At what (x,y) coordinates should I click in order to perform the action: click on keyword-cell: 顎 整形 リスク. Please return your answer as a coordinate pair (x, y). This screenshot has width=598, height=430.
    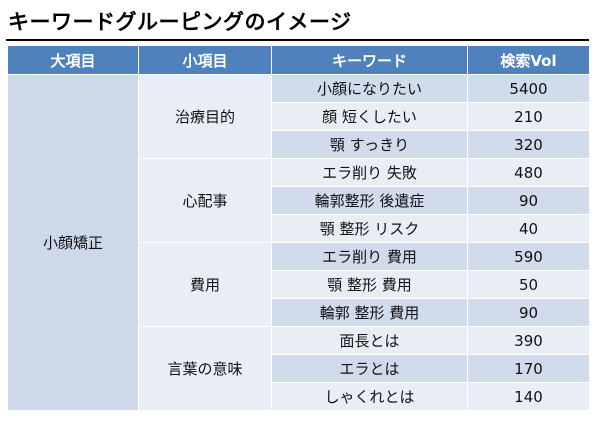
    Looking at the image, I should click on (369, 228).